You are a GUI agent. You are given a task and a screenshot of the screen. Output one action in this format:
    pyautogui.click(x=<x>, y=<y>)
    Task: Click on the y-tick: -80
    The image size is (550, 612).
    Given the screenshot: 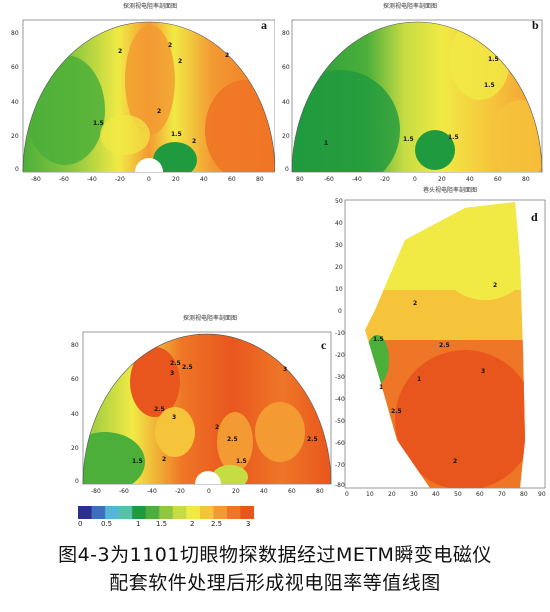 What is the action you would take?
    pyautogui.click(x=340, y=485)
    